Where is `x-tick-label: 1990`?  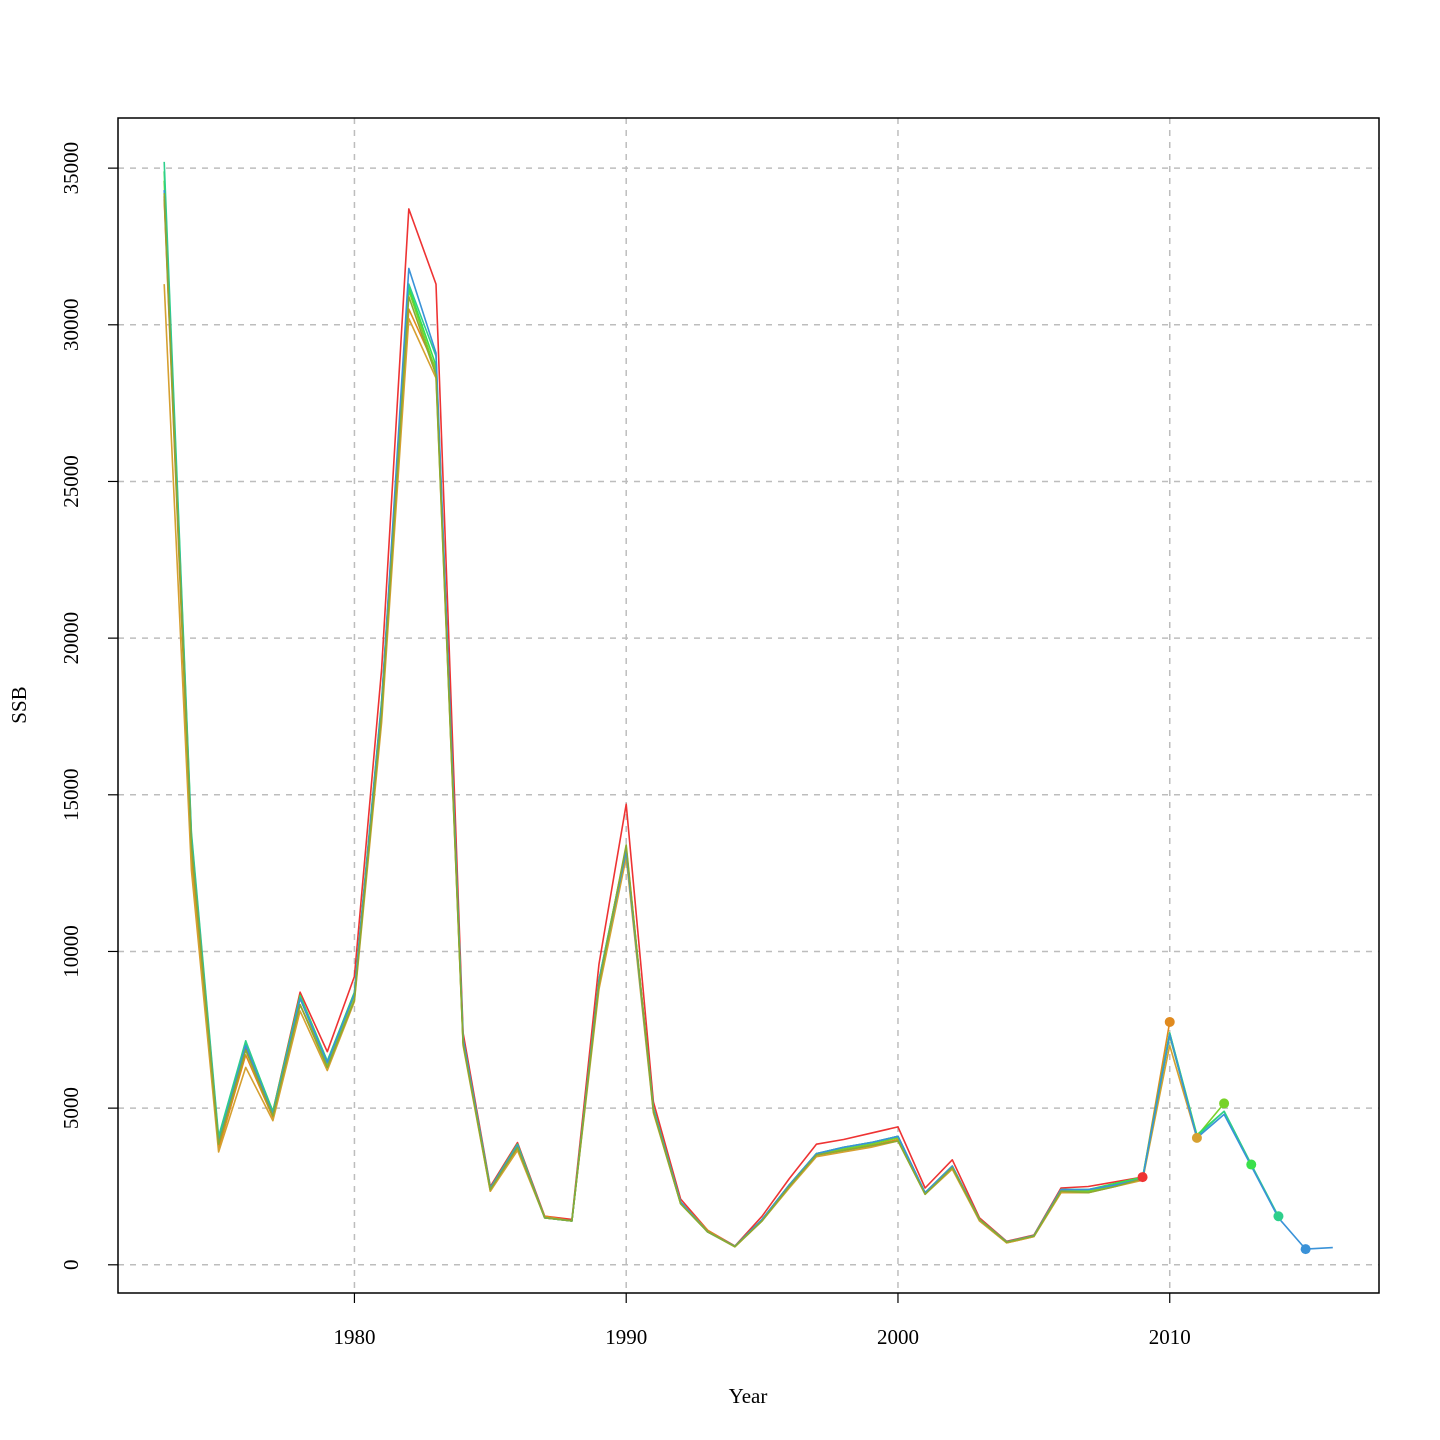
x-tick-label: 1990 is located at coordinates (626, 1337).